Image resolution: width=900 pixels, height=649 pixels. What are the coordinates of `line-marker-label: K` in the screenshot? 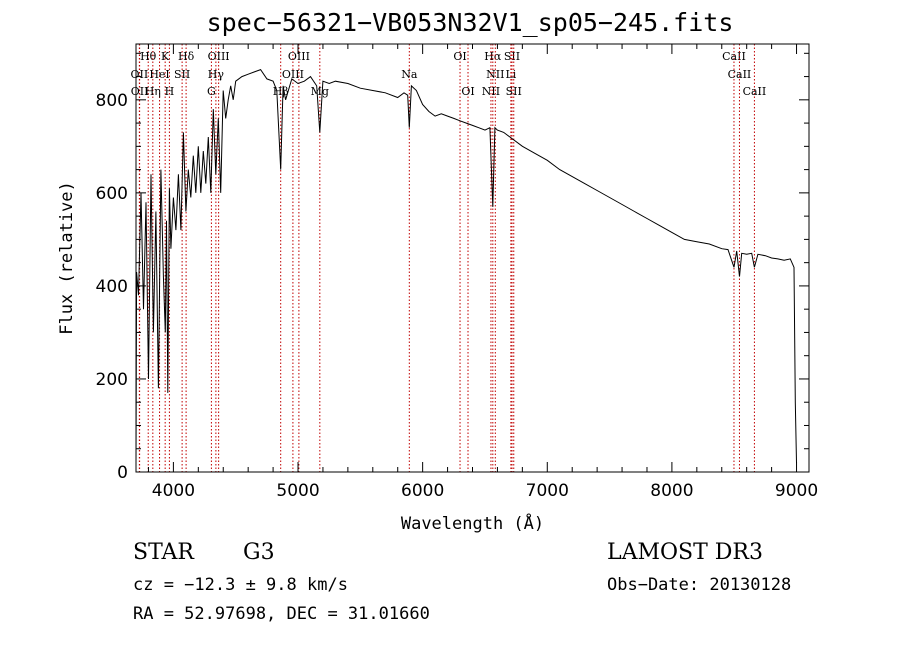 It's located at (165, 56).